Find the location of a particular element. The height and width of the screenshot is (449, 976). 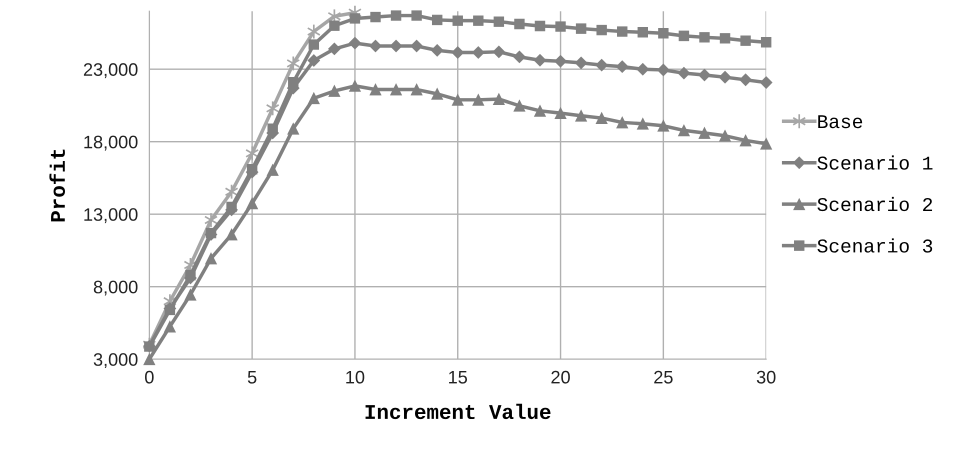

x-axis-title: Increment Value is located at coordinates (458, 412).